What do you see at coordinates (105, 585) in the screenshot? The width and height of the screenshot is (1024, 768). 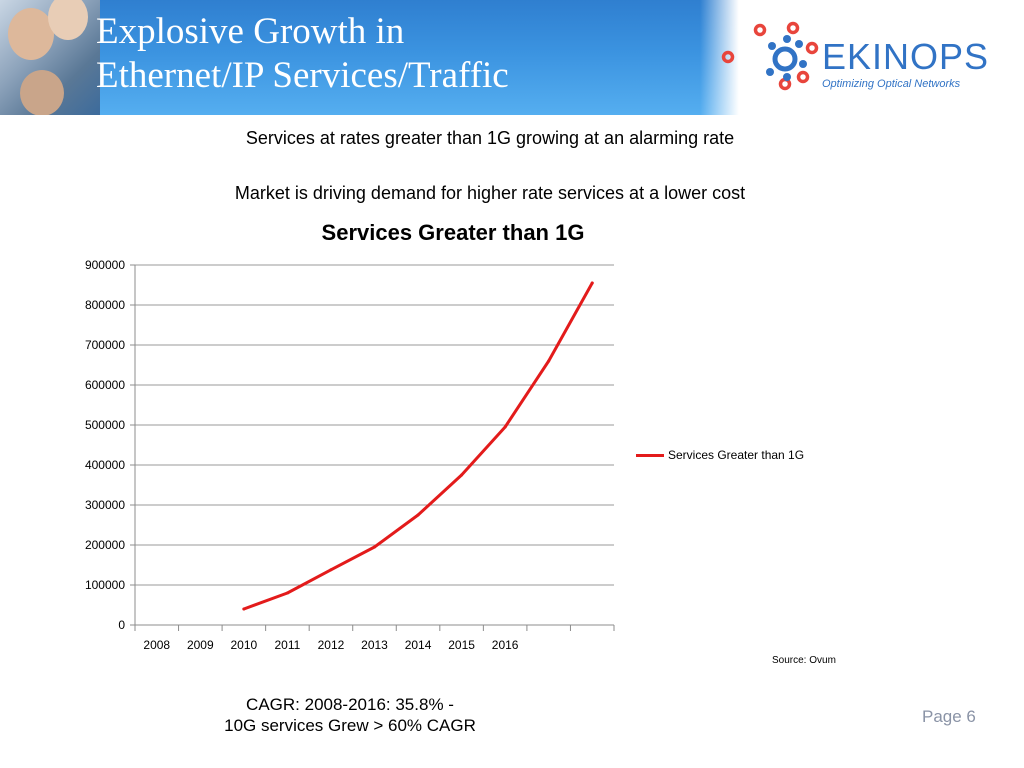 I see `y-tick-label: 100000` at bounding box center [105, 585].